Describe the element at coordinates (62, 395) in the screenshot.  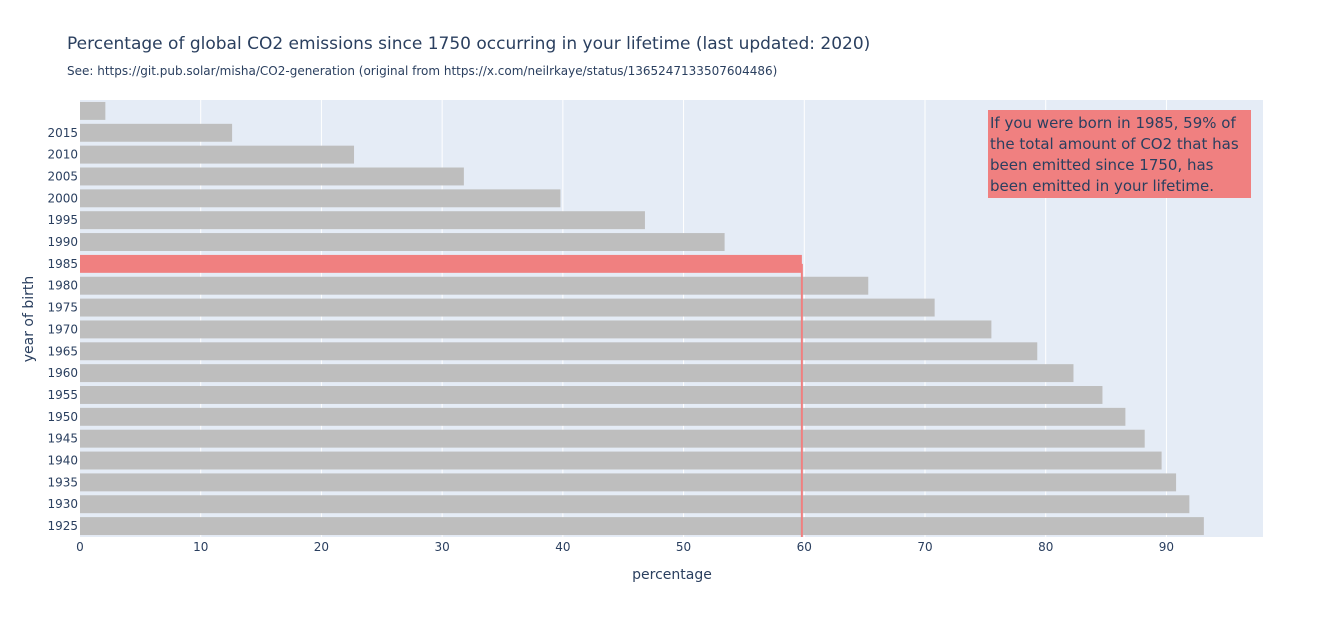
I see `y-tick-label: 1955` at that location.